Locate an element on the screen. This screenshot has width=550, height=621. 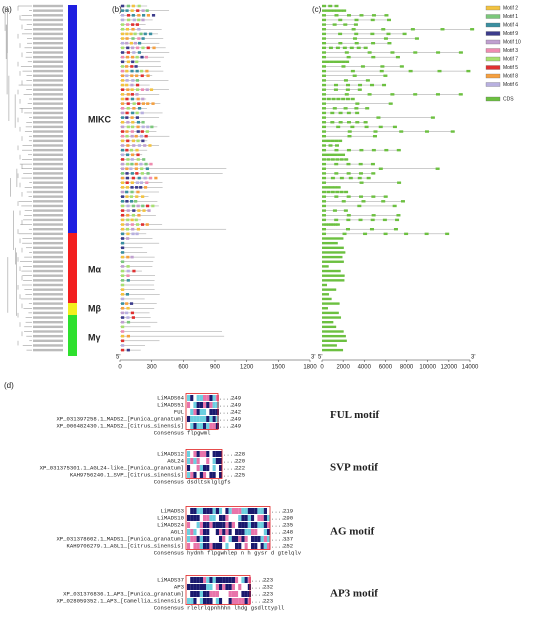
axis-tick-label: 900 is located at coordinates (215, 368).